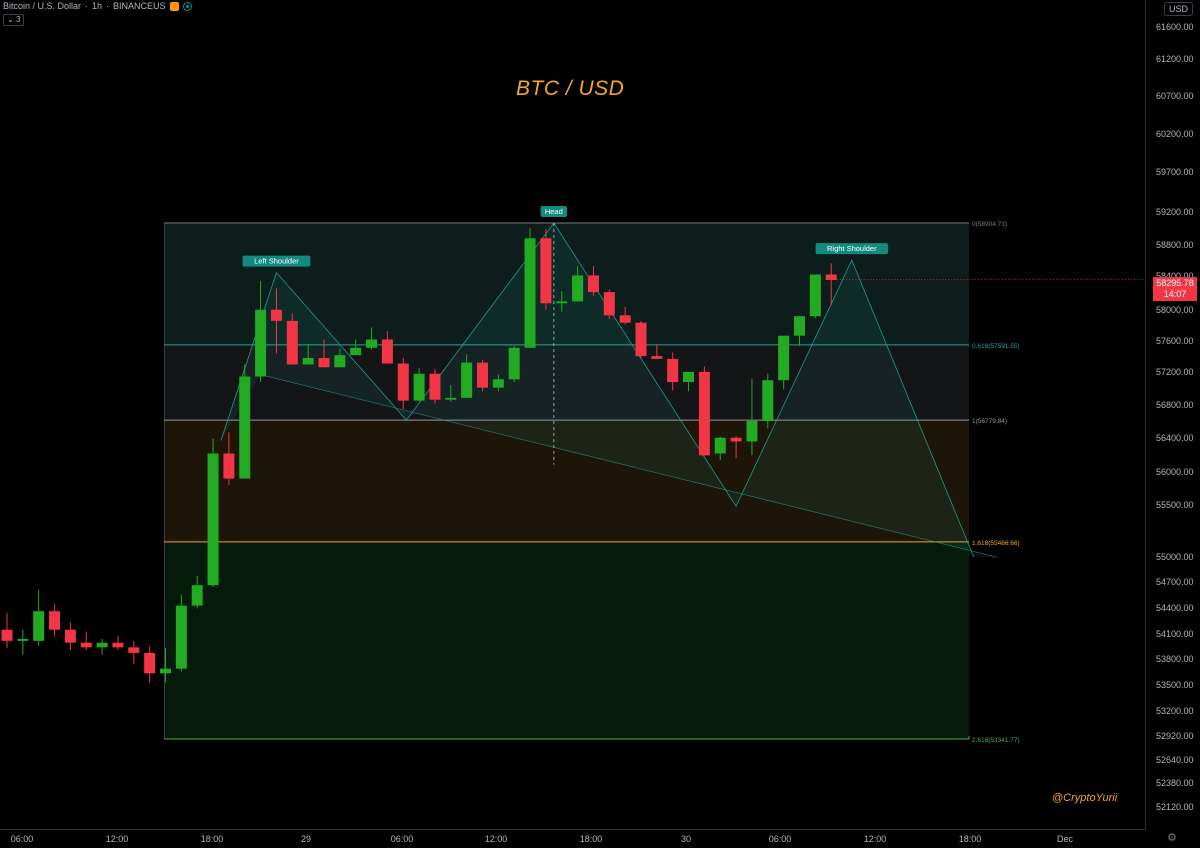 This screenshot has height=848, width=1200. What do you see at coordinates (570, 88) in the screenshot?
I see `chart-watermark: BTC / USD` at bounding box center [570, 88].